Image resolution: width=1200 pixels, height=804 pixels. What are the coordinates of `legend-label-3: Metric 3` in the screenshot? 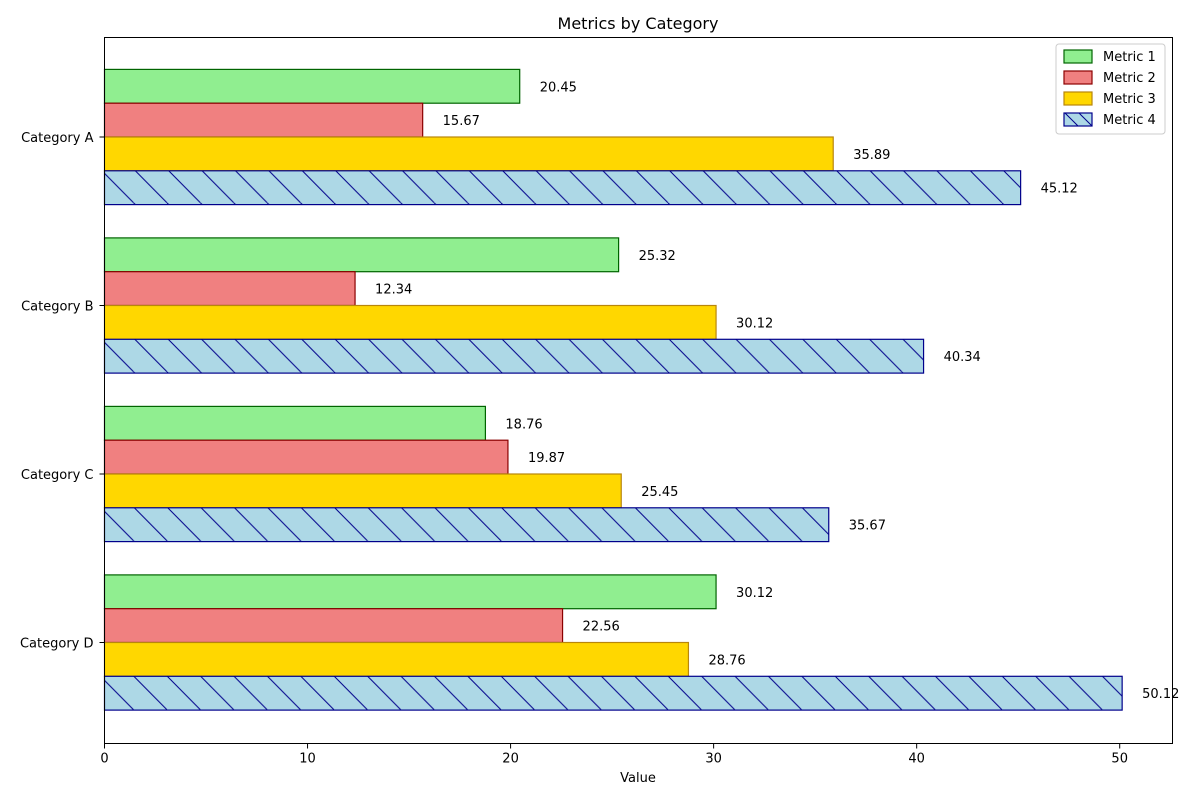 It's located at (1129, 99).